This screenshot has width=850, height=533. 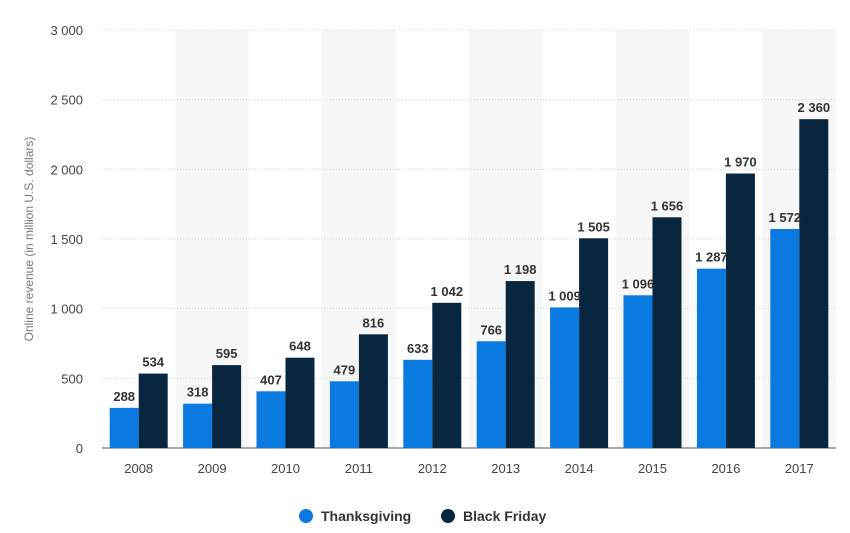 I want to click on x-tick-label: 2014, so click(x=579, y=468).